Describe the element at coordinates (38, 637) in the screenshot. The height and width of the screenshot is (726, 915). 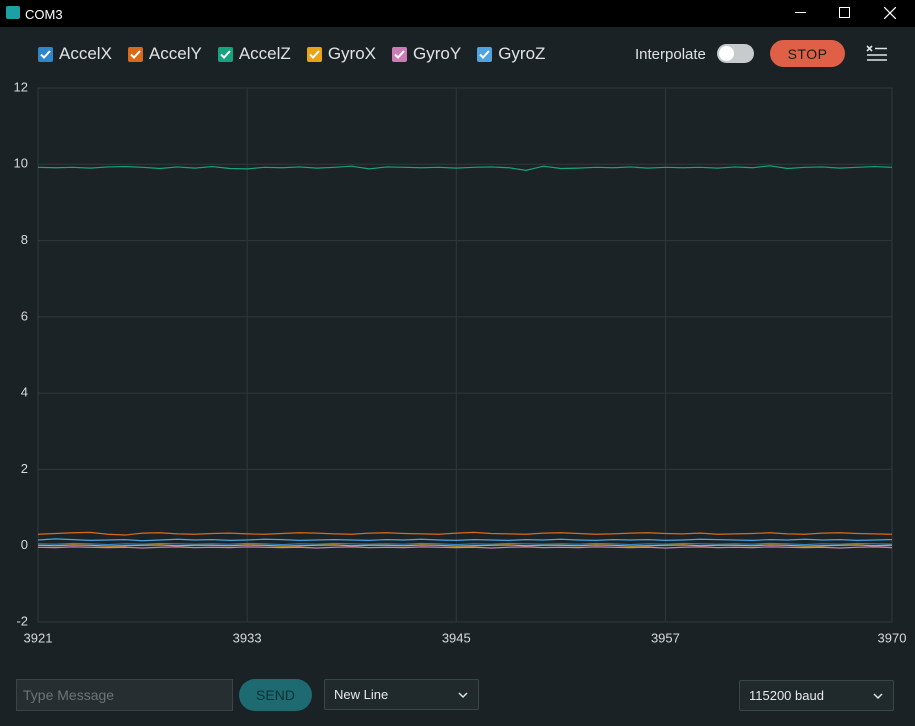
I see `x-tick-label: 3921` at that location.